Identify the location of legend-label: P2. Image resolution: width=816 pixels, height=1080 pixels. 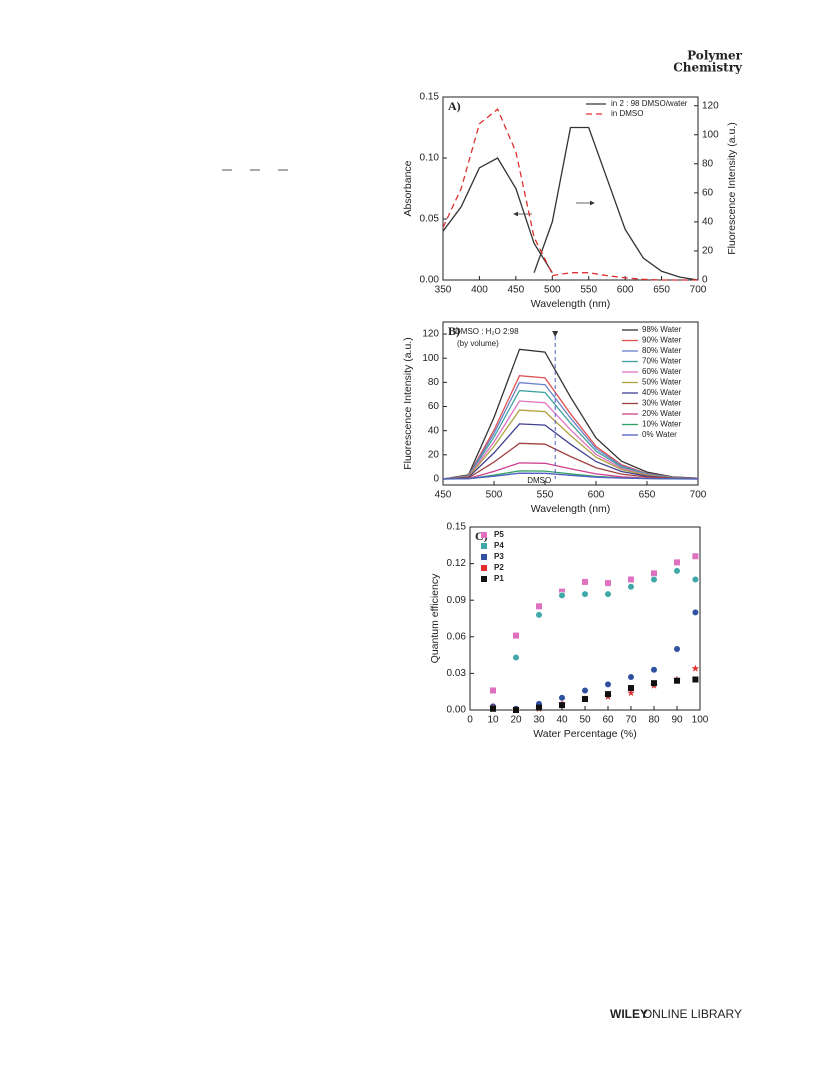
(499, 567).